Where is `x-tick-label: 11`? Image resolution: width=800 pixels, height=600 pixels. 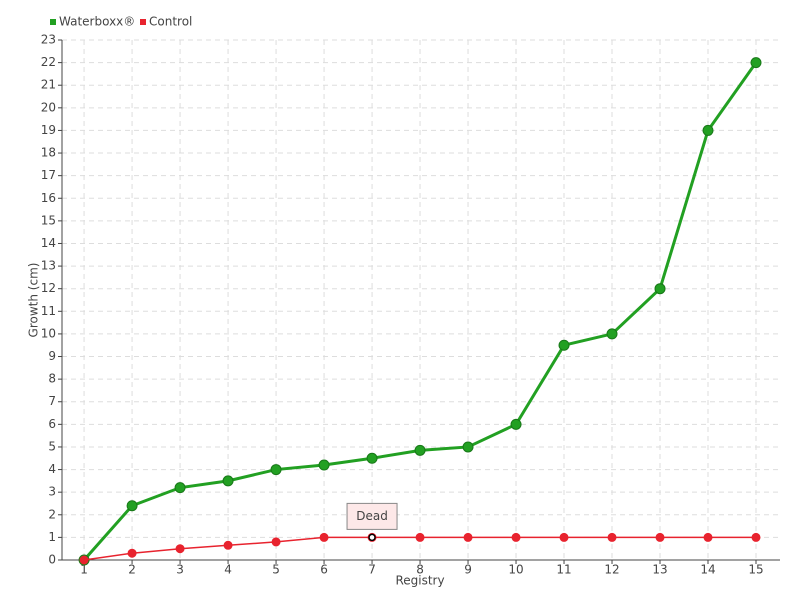
x-tick-label: 11 is located at coordinates (563, 570).